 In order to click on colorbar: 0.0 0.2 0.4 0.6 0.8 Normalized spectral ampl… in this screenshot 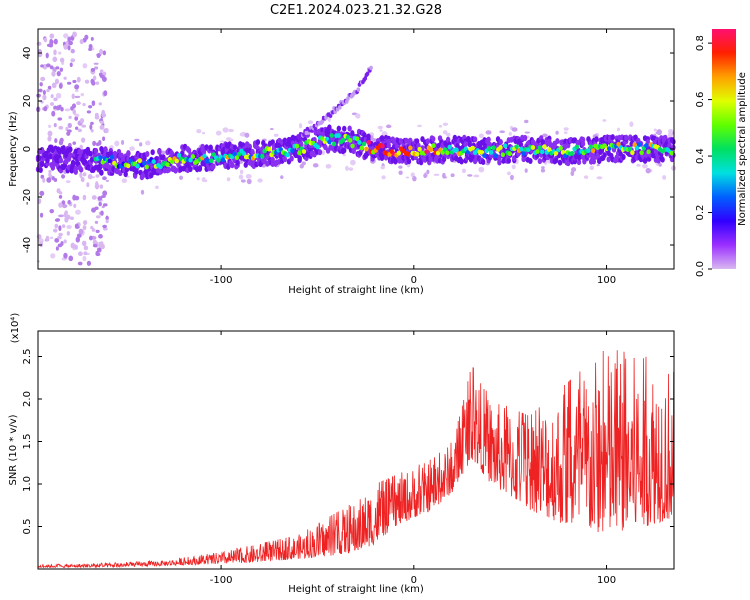, I will do `click(721, 153)`.